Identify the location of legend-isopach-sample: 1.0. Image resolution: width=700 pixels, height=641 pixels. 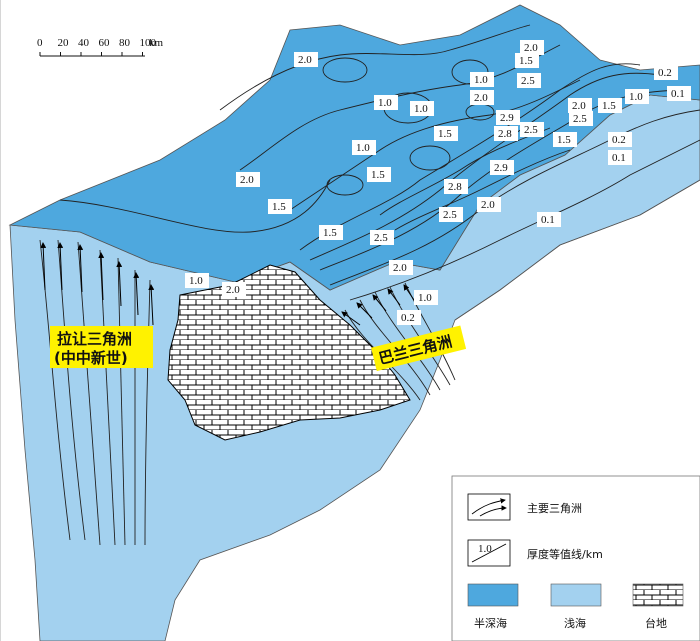
(485, 549).